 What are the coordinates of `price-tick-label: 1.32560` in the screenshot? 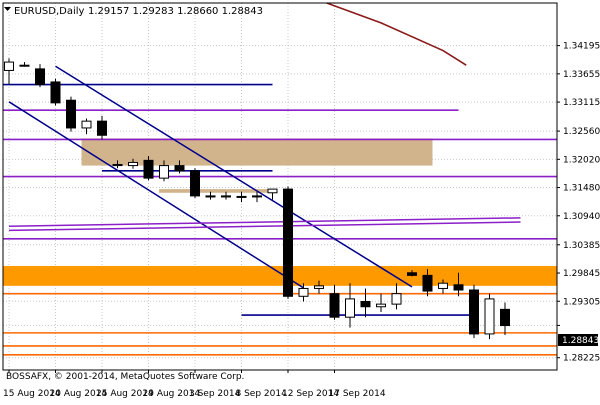 It's located at (581, 132).